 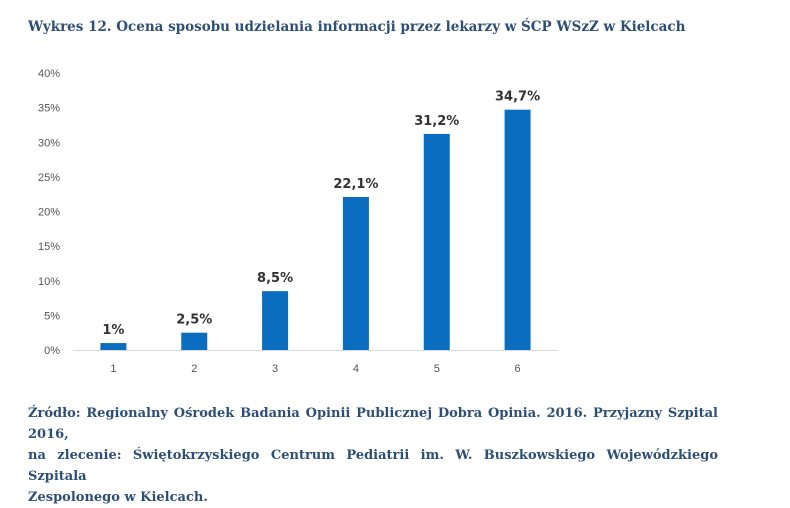 What do you see at coordinates (194, 320) in the screenshot?
I see `data-label-2: 2,5%` at bounding box center [194, 320].